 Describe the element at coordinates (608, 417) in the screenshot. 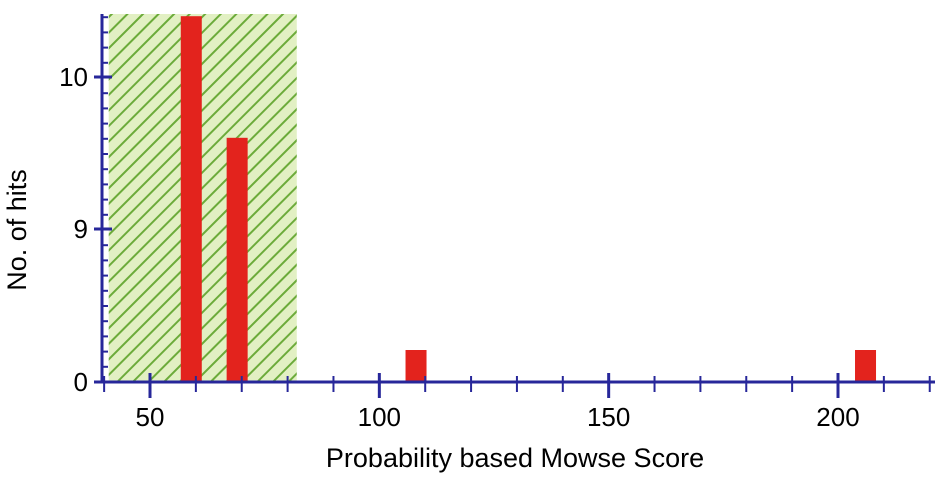

I see `x-tick-label: 150` at that location.